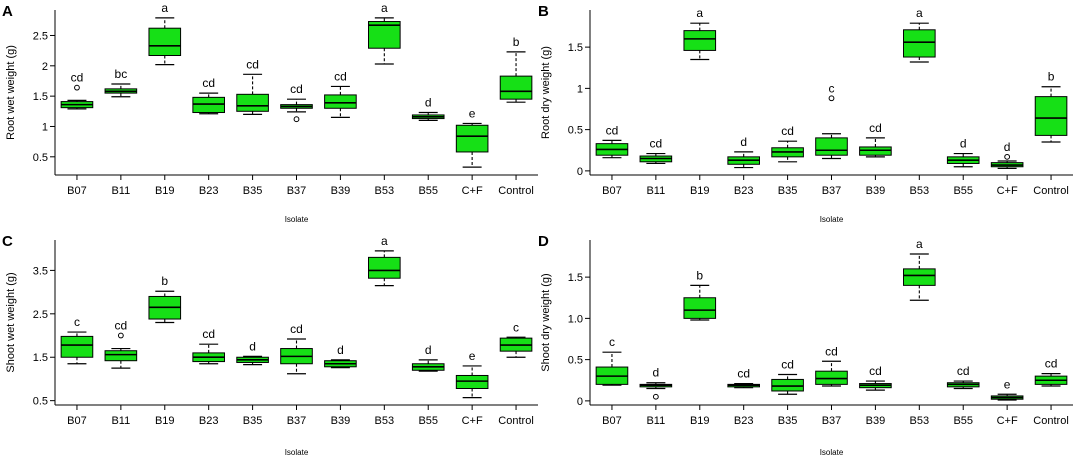 The width and height of the screenshot is (1084, 461). What do you see at coordinates (121, 356) in the screenshot?
I see `box-b11` at bounding box center [121, 356].